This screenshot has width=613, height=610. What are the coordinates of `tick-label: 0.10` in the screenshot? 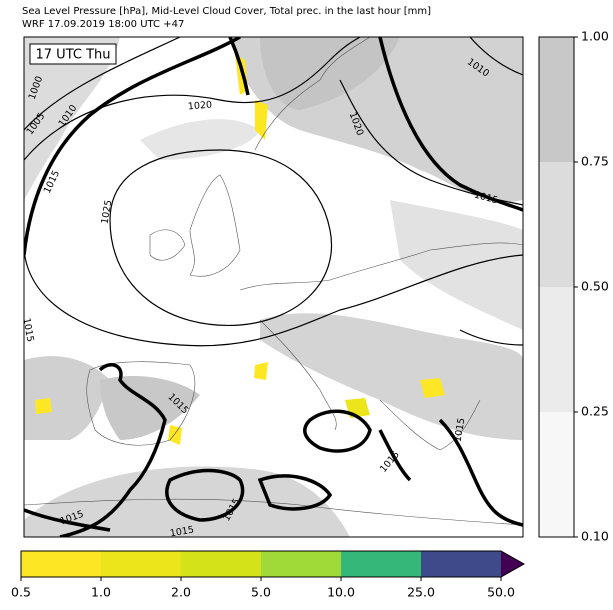 It's located at (595, 536).